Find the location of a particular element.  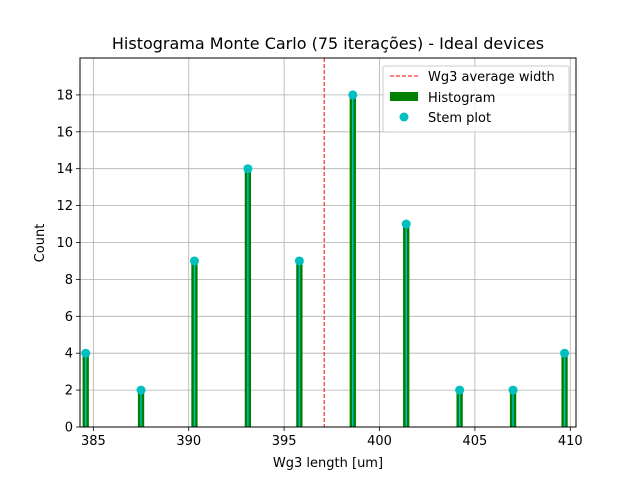

y-axis-ticks: 0 2 4 6 8 10 12 14 16 18 is located at coordinates (68, 262).